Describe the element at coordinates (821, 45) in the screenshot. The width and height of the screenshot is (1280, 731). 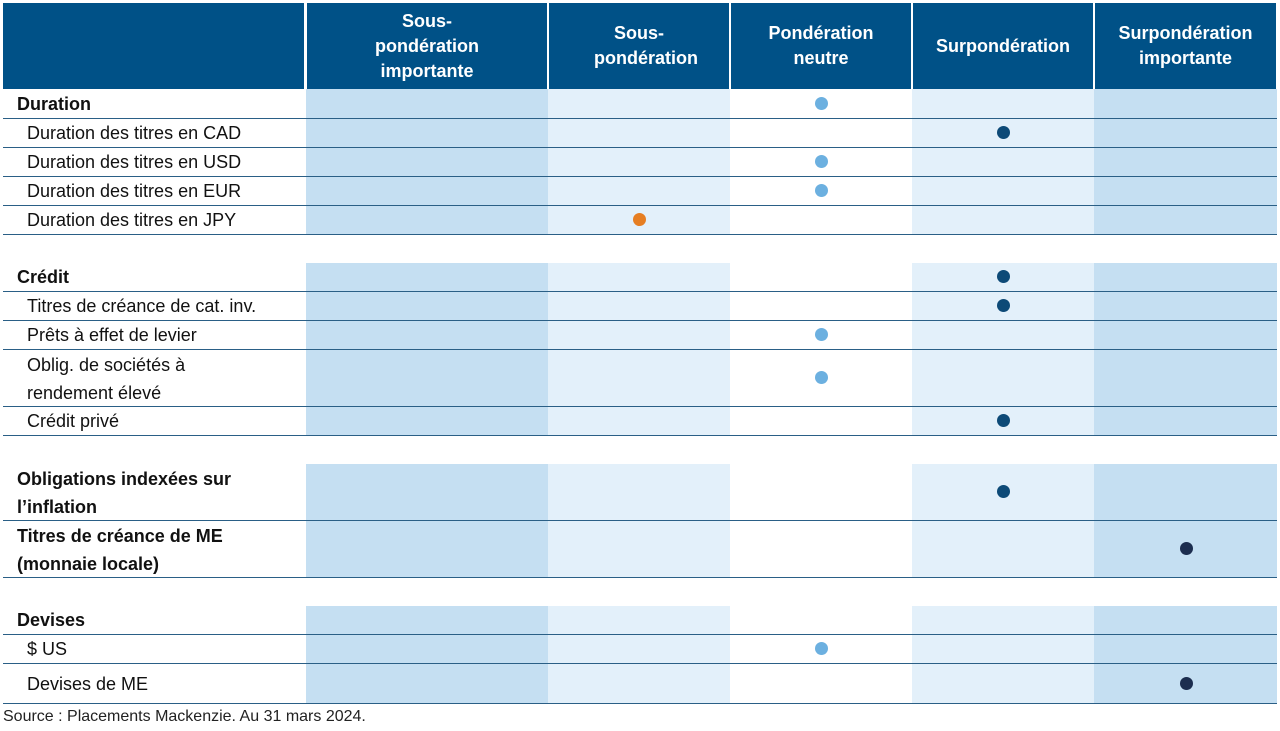
I see `column-header-label: Pondération neutre` at that location.